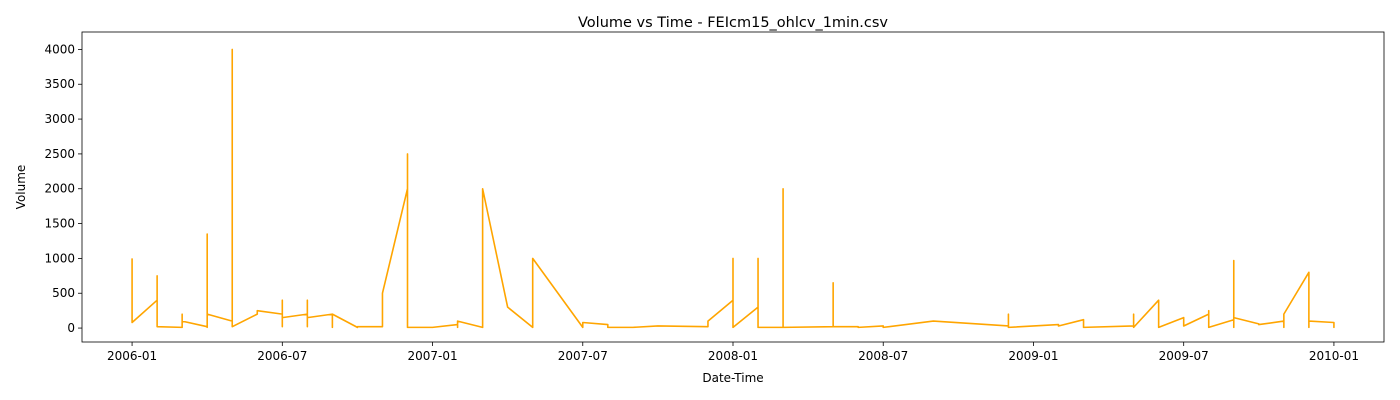 The image size is (1400, 400). Describe the element at coordinates (1184, 356) in the screenshot. I see `x-tick-label: 2009-07` at that location.